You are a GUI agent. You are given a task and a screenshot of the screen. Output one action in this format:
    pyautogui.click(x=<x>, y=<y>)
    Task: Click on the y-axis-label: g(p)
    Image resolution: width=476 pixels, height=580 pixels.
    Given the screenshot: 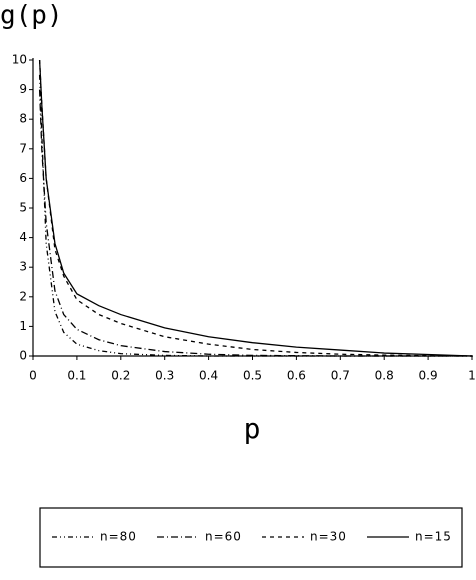 What is the action you would take?
    pyautogui.click(x=31, y=16)
    